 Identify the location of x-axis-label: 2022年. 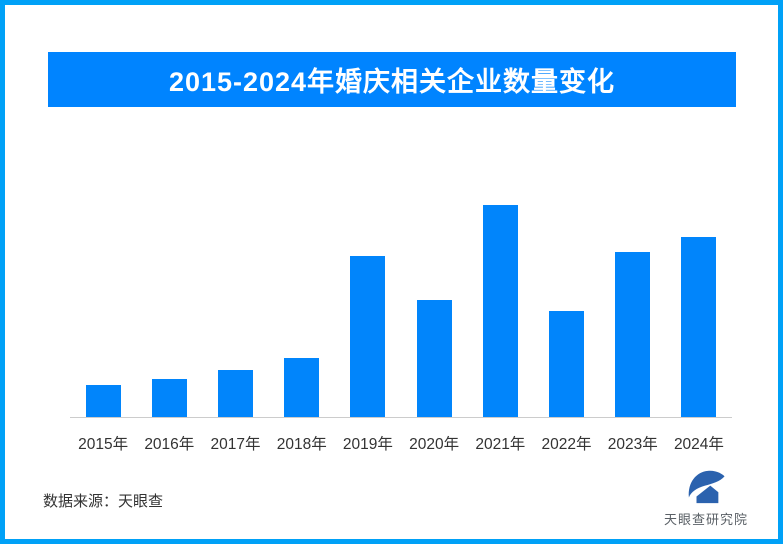
(566, 444).